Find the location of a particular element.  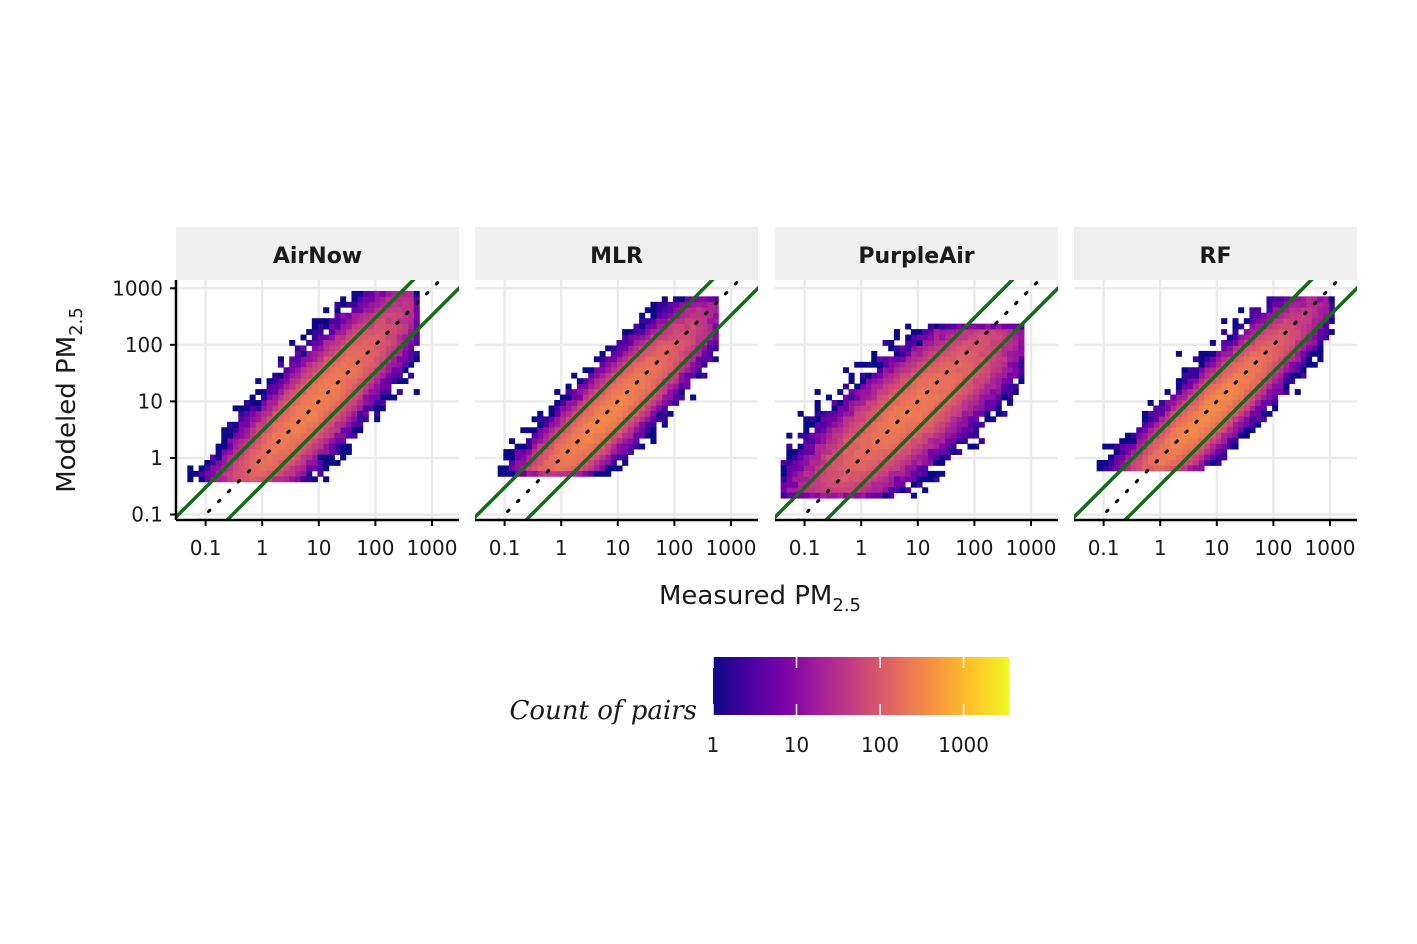

x-tick-label: 1 is located at coordinates (1160, 548).